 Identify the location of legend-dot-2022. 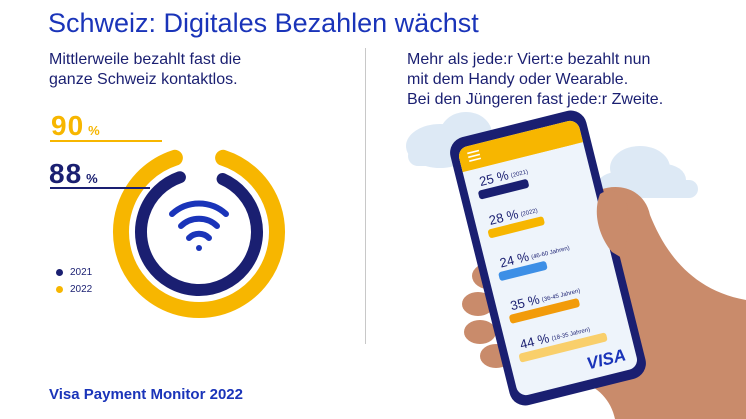
(59, 289).